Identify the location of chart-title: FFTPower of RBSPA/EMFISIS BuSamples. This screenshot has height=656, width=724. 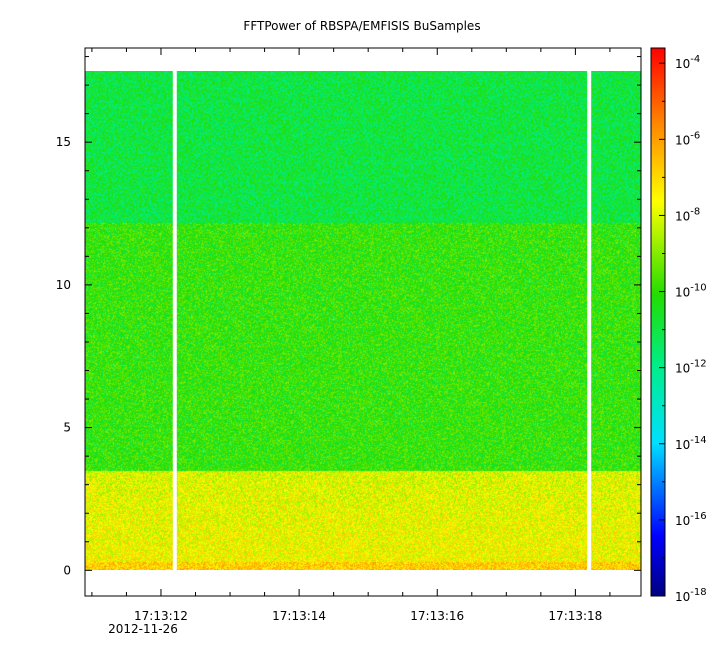
(361, 26).